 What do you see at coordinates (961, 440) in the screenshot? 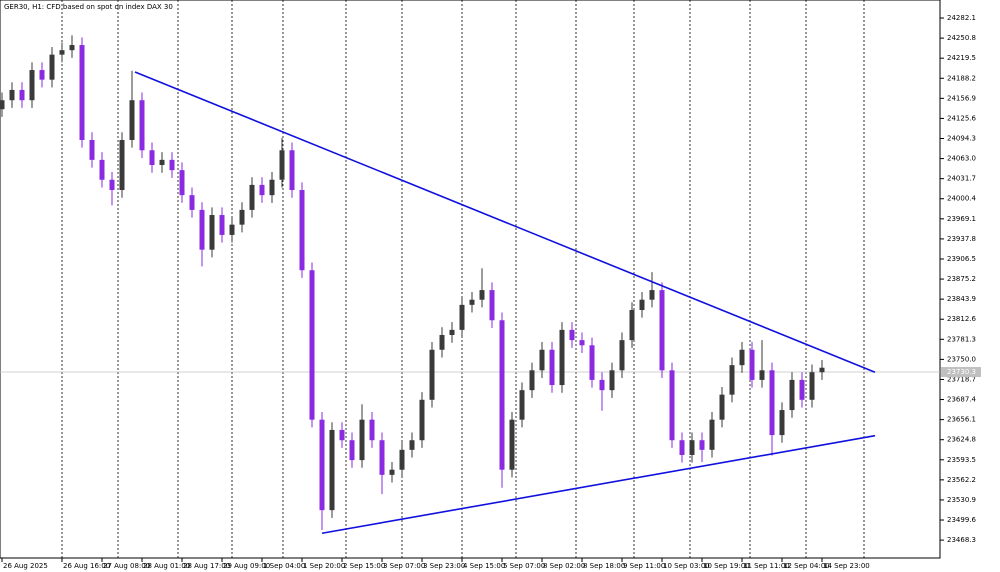
I see `y-tick-label: 23624.8` at bounding box center [961, 440].